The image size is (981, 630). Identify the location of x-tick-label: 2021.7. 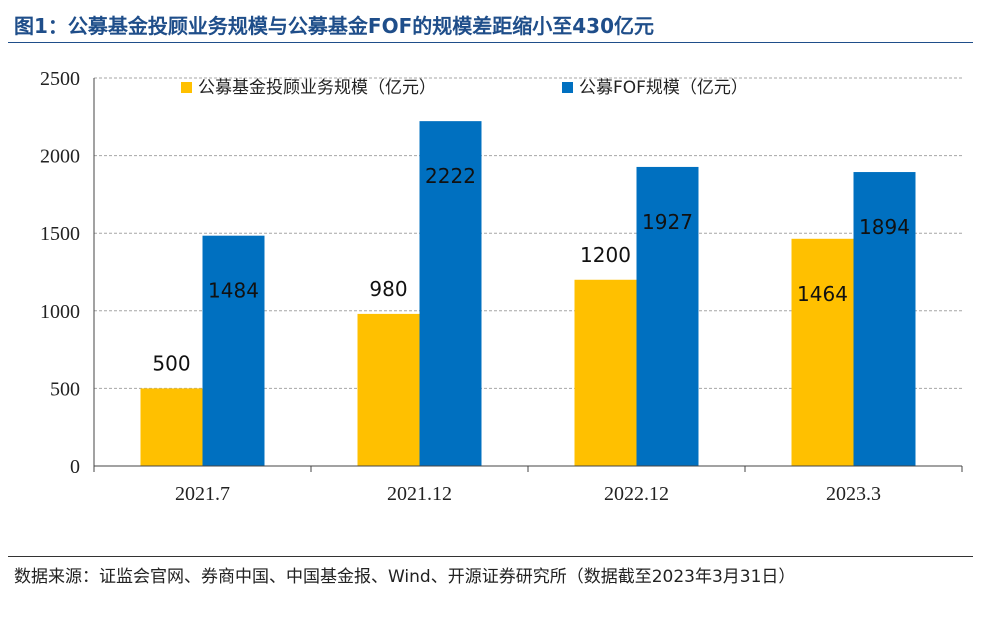
(202, 494).